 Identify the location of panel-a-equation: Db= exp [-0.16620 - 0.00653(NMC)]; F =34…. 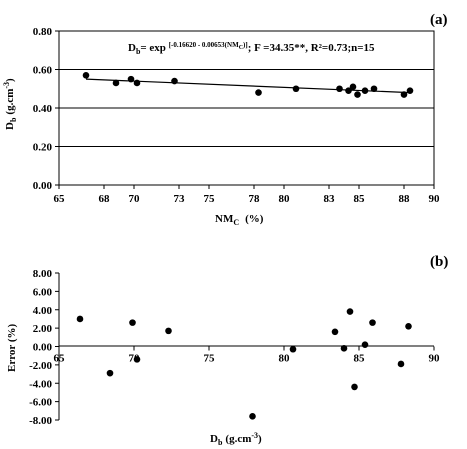
(251, 48).